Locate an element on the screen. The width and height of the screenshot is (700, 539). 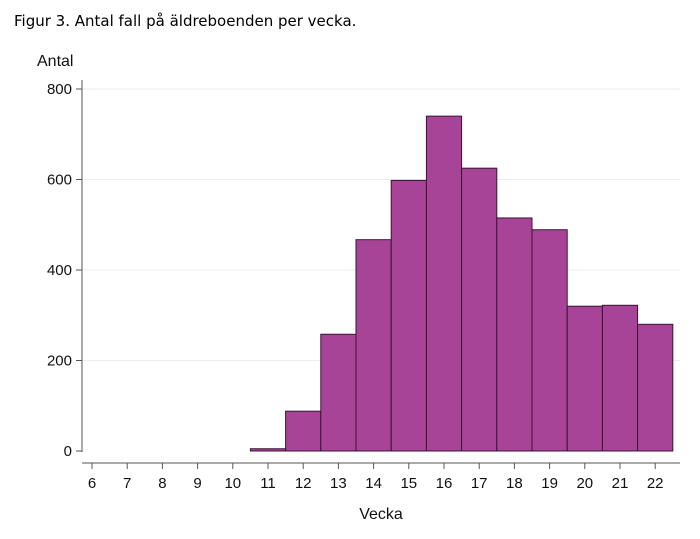
x-tick-label-15: 15 is located at coordinates (408, 483).